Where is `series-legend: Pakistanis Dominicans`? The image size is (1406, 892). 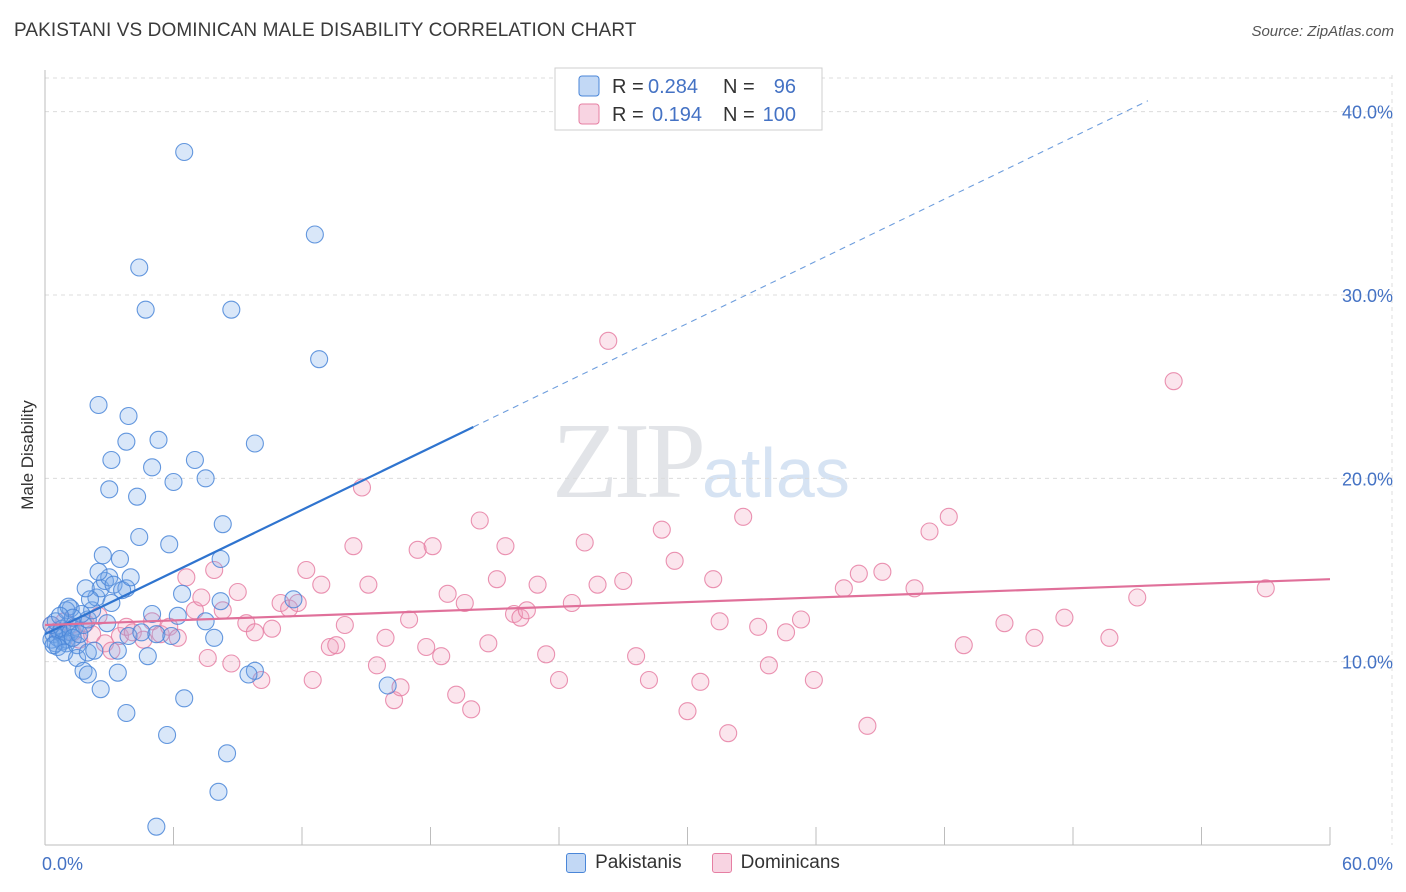 series-legend: Pakistanis Dominicans is located at coordinates (703, 863).